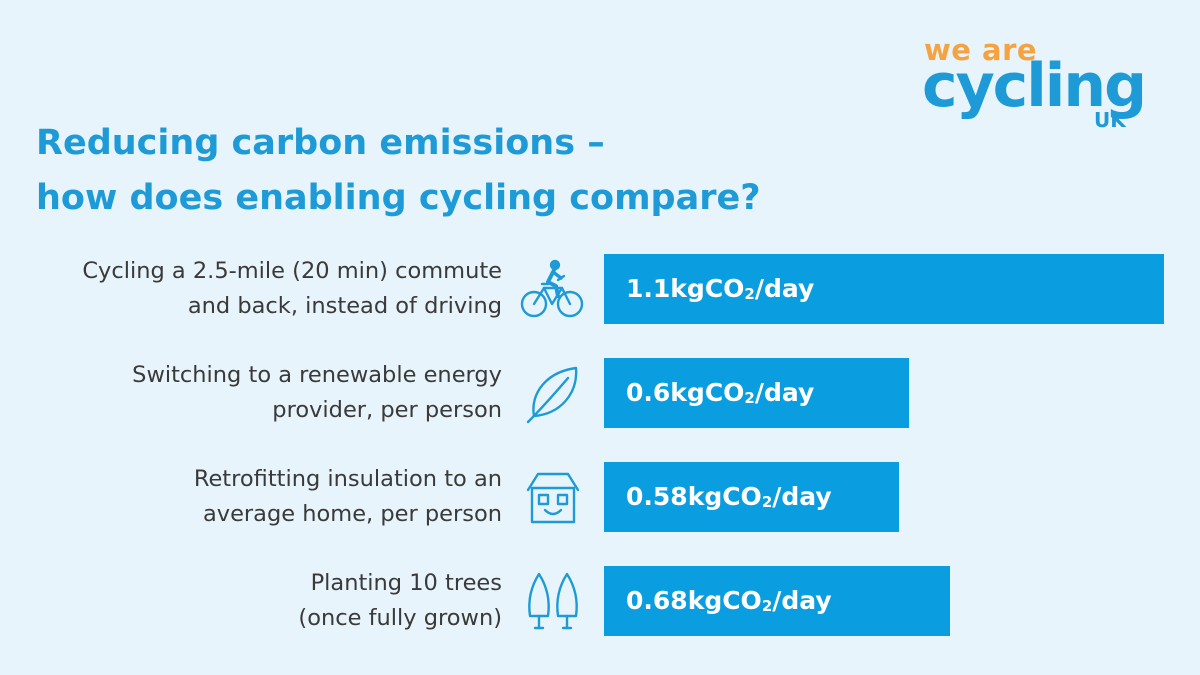  I want to click on category-label-line: provider, per person, so click(387, 410).